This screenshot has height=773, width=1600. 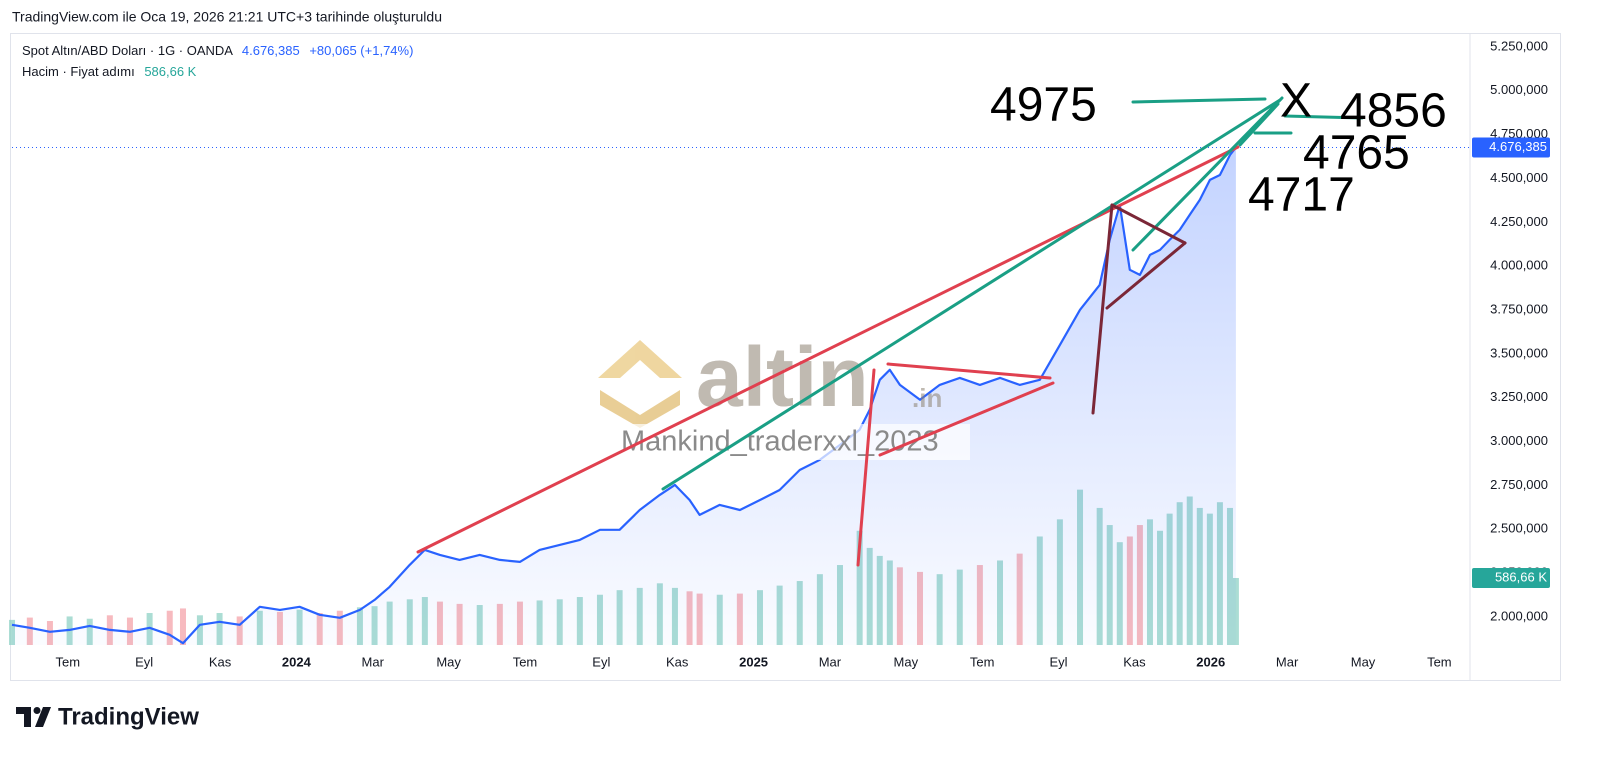 What do you see at coordinates (361, 50) in the screenshot?
I see `legend-change: +80,065 (+1,74%)` at bounding box center [361, 50].